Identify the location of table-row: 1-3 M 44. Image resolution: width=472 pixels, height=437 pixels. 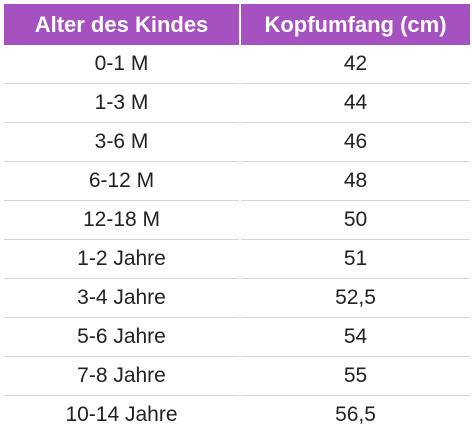
(237, 103).